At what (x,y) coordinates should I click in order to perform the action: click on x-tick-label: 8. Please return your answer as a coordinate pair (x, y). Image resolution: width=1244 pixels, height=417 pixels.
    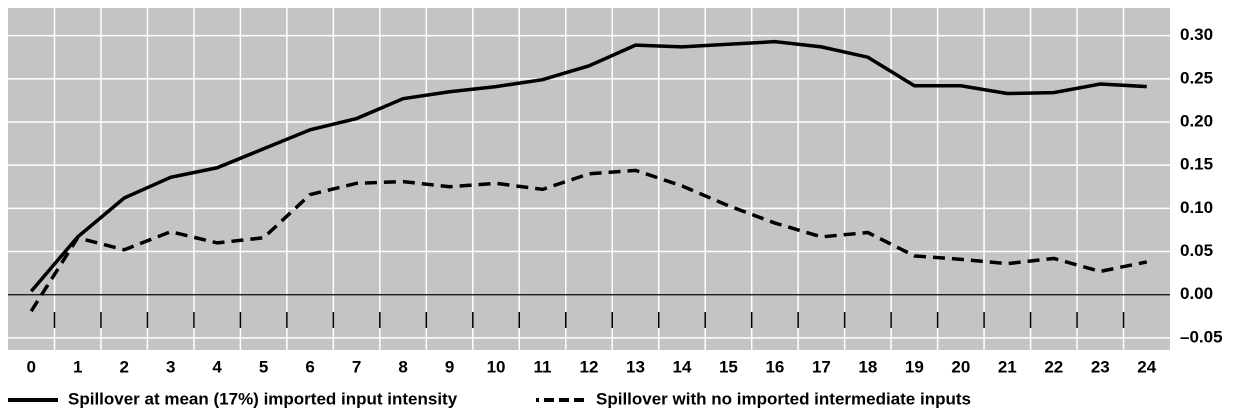
    Looking at the image, I should click on (402, 366).